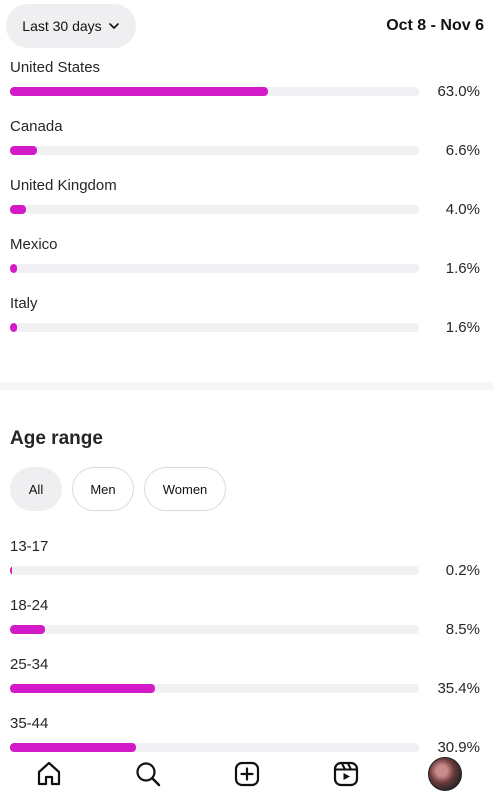 This screenshot has width=494, height=796. Describe the element at coordinates (34, 244) in the screenshot. I see `location-name: Mexico` at that location.